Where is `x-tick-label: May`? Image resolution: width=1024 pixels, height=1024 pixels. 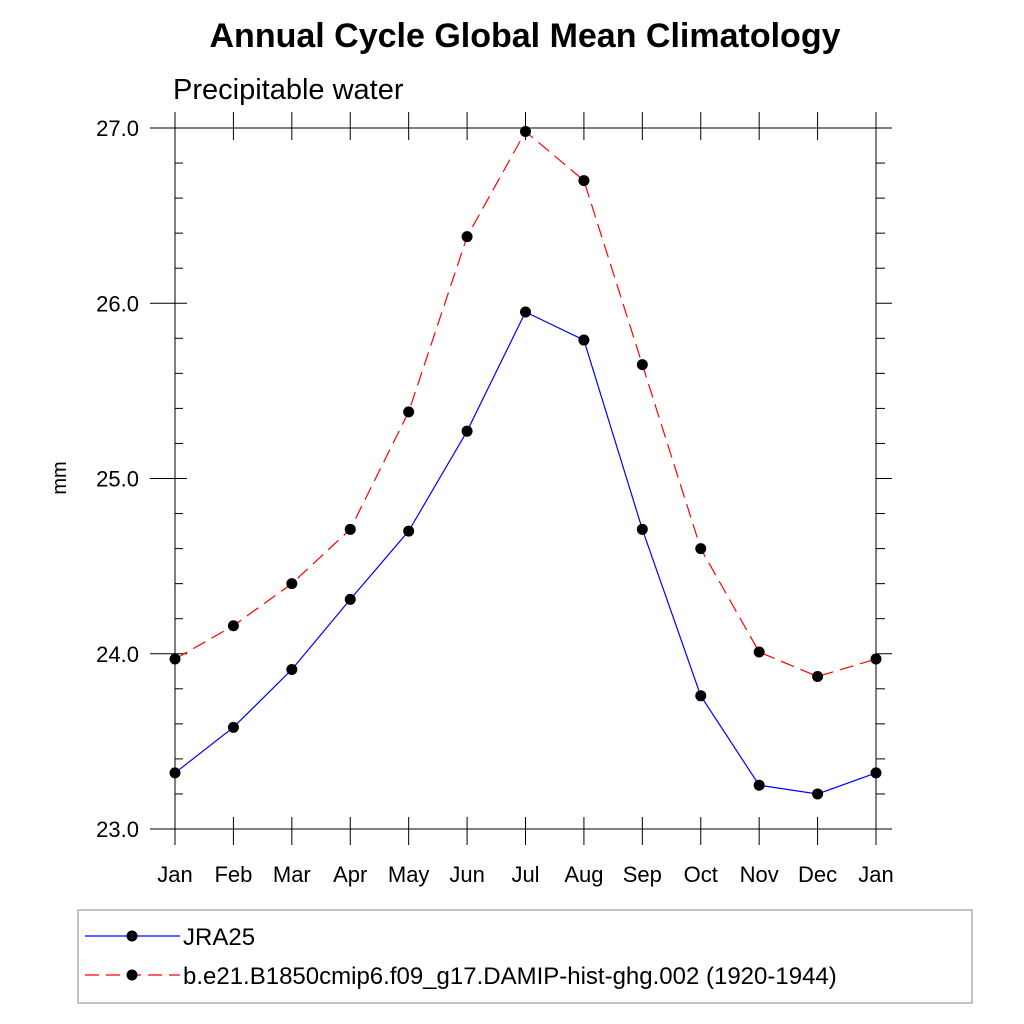 x-tick-label: May is located at coordinates (409, 874).